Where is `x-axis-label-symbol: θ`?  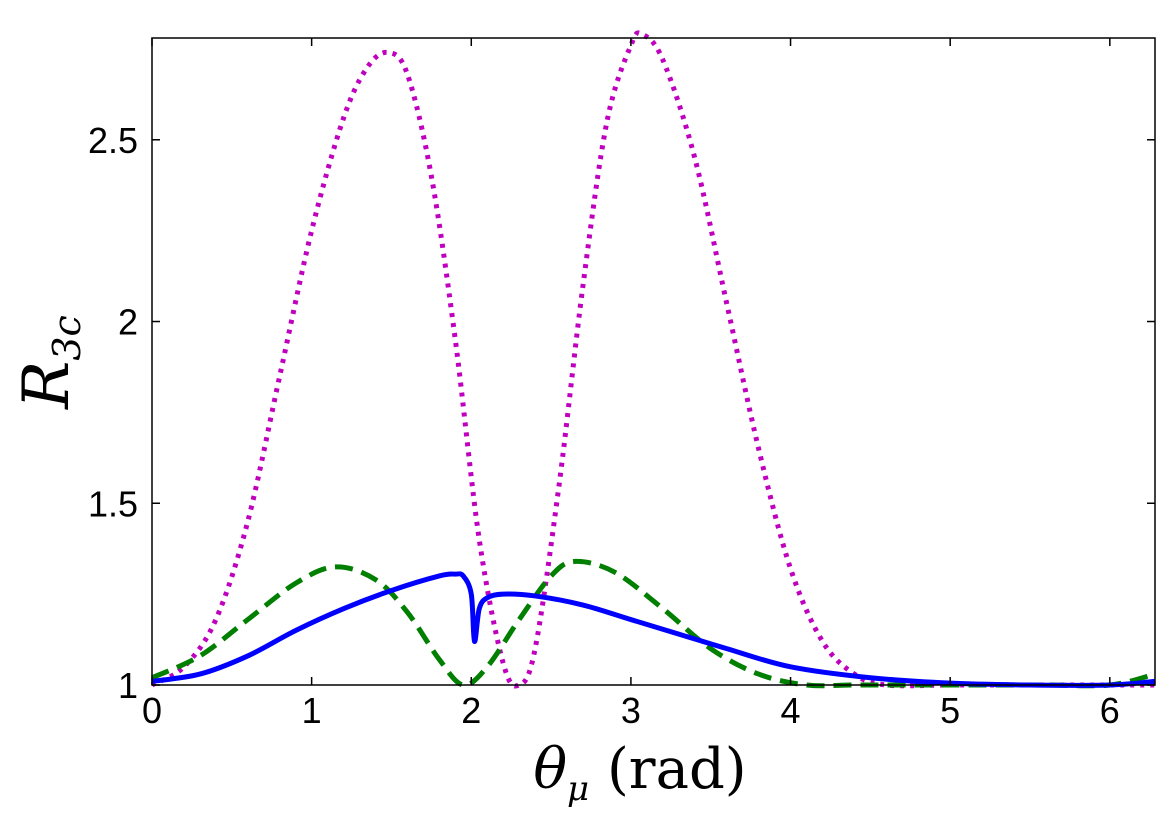 x-axis-label-symbol: θ is located at coordinates (550, 769).